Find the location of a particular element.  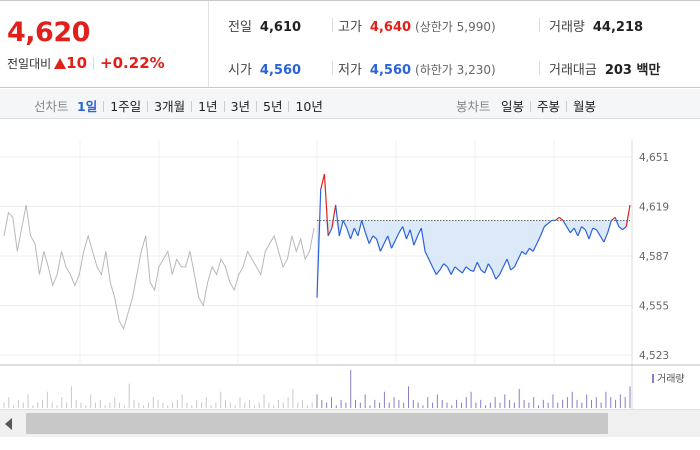

candle-tab-2: 월봉 is located at coordinates (585, 106).